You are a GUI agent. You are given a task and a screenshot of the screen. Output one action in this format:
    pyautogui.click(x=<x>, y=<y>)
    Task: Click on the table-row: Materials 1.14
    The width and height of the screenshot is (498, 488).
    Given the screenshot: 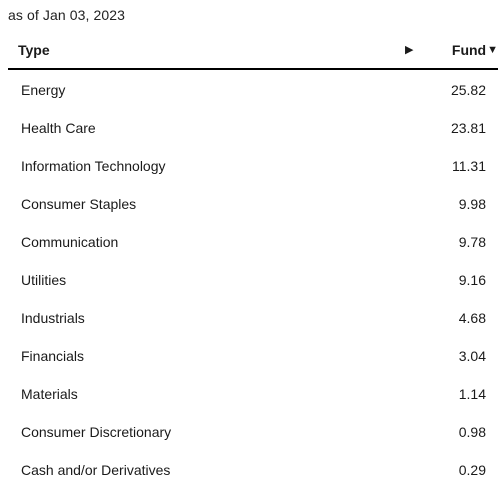 What is the action you would take?
    pyautogui.click(x=253, y=393)
    